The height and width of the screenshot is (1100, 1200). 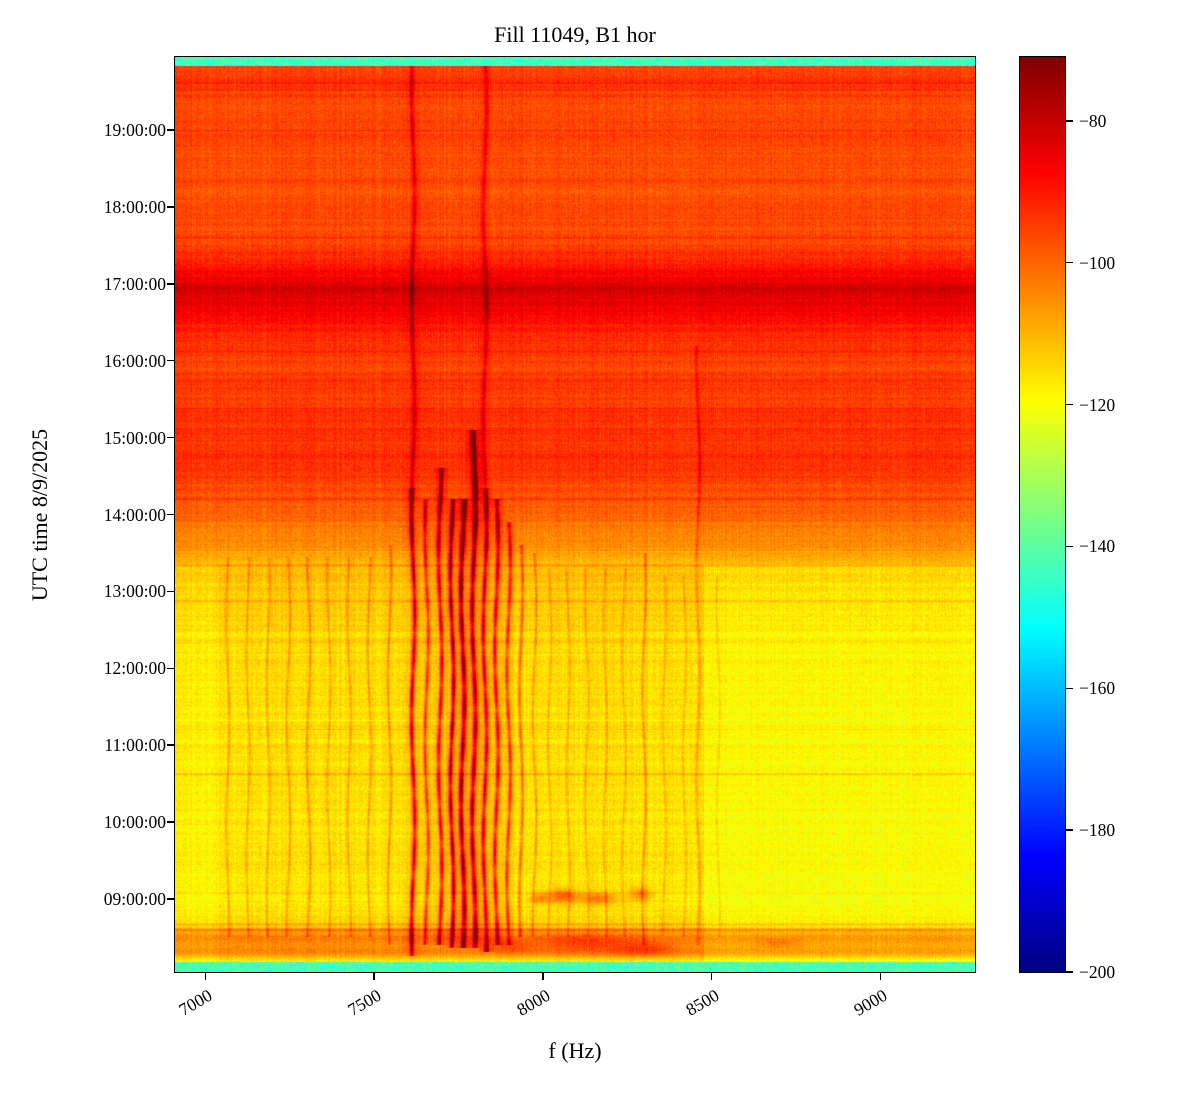 What do you see at coordinates (575, 34) in the screenshot?
I see `chart-title: Fill 11049, B1 hor` at bounding box center [575, 34].